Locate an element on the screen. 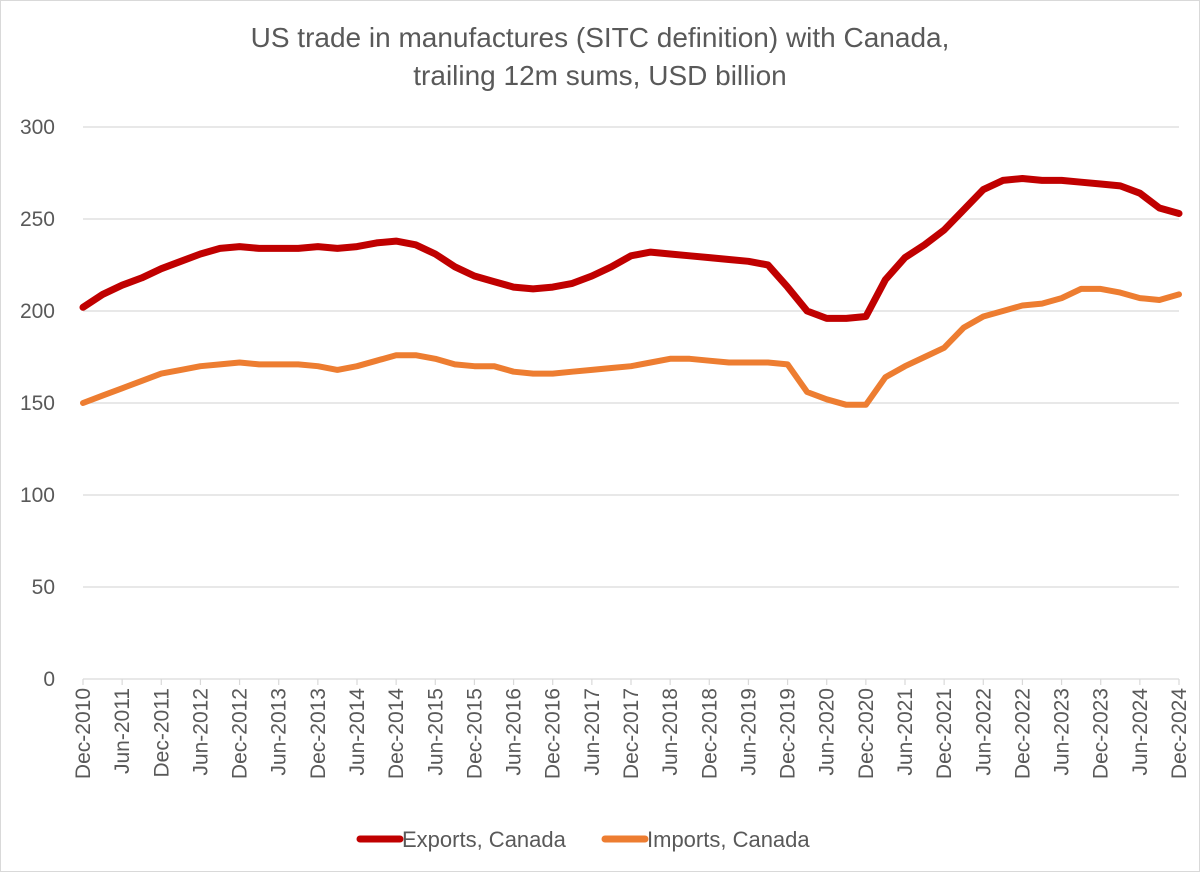 Image resolution: width=1200 pixels, height=872 pixels. x-tick-label: Jun-2018 is located at coordinates (670, 732).